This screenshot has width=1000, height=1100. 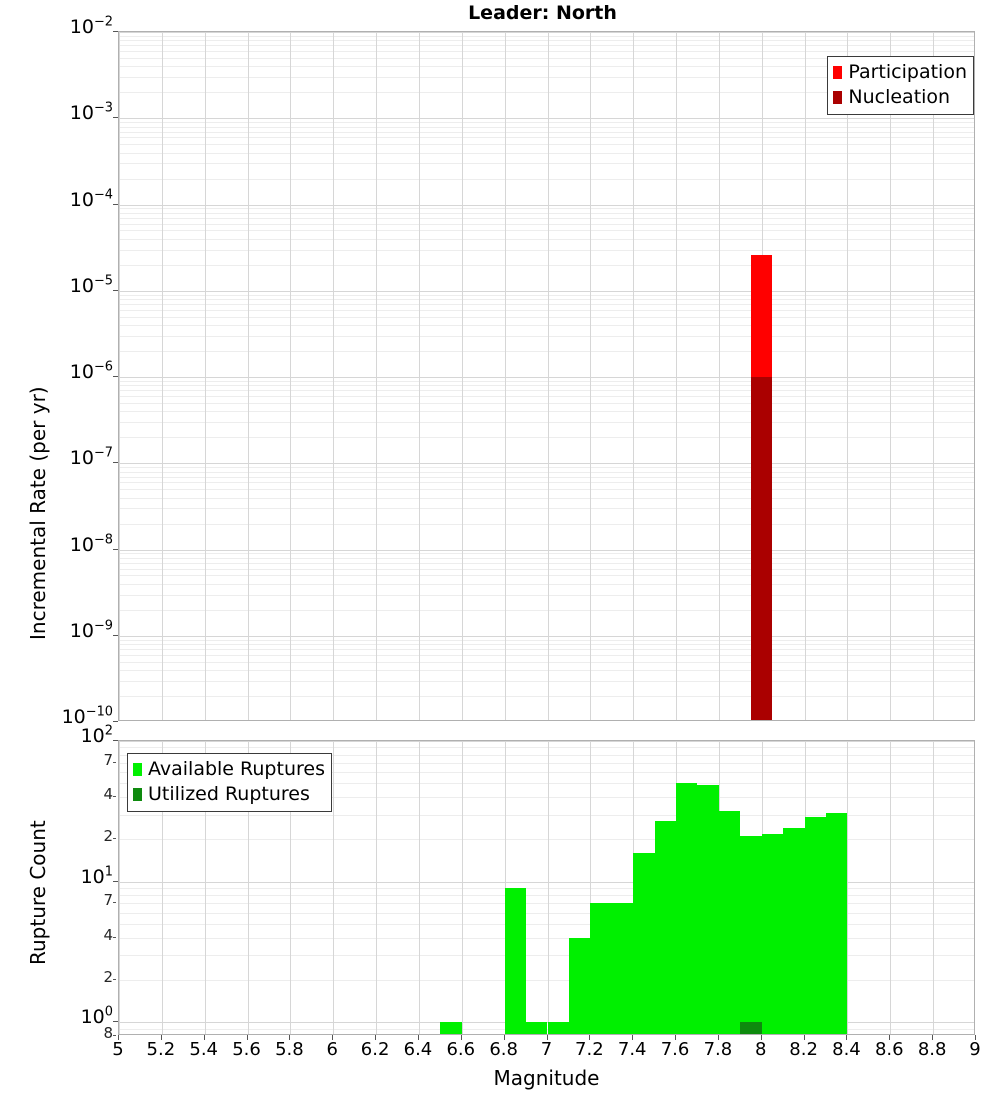 I want to click on x-tick-label: 6.4, so click(x=418, y=1049).